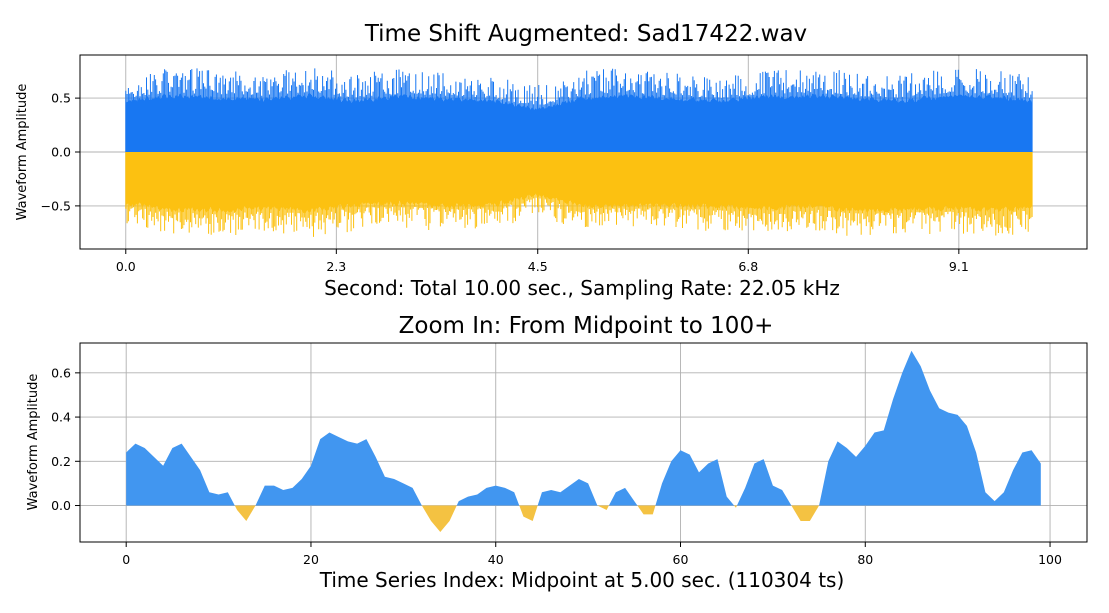  I want to click on waveform-x-tick-label: 0.0, so click(126, 266).